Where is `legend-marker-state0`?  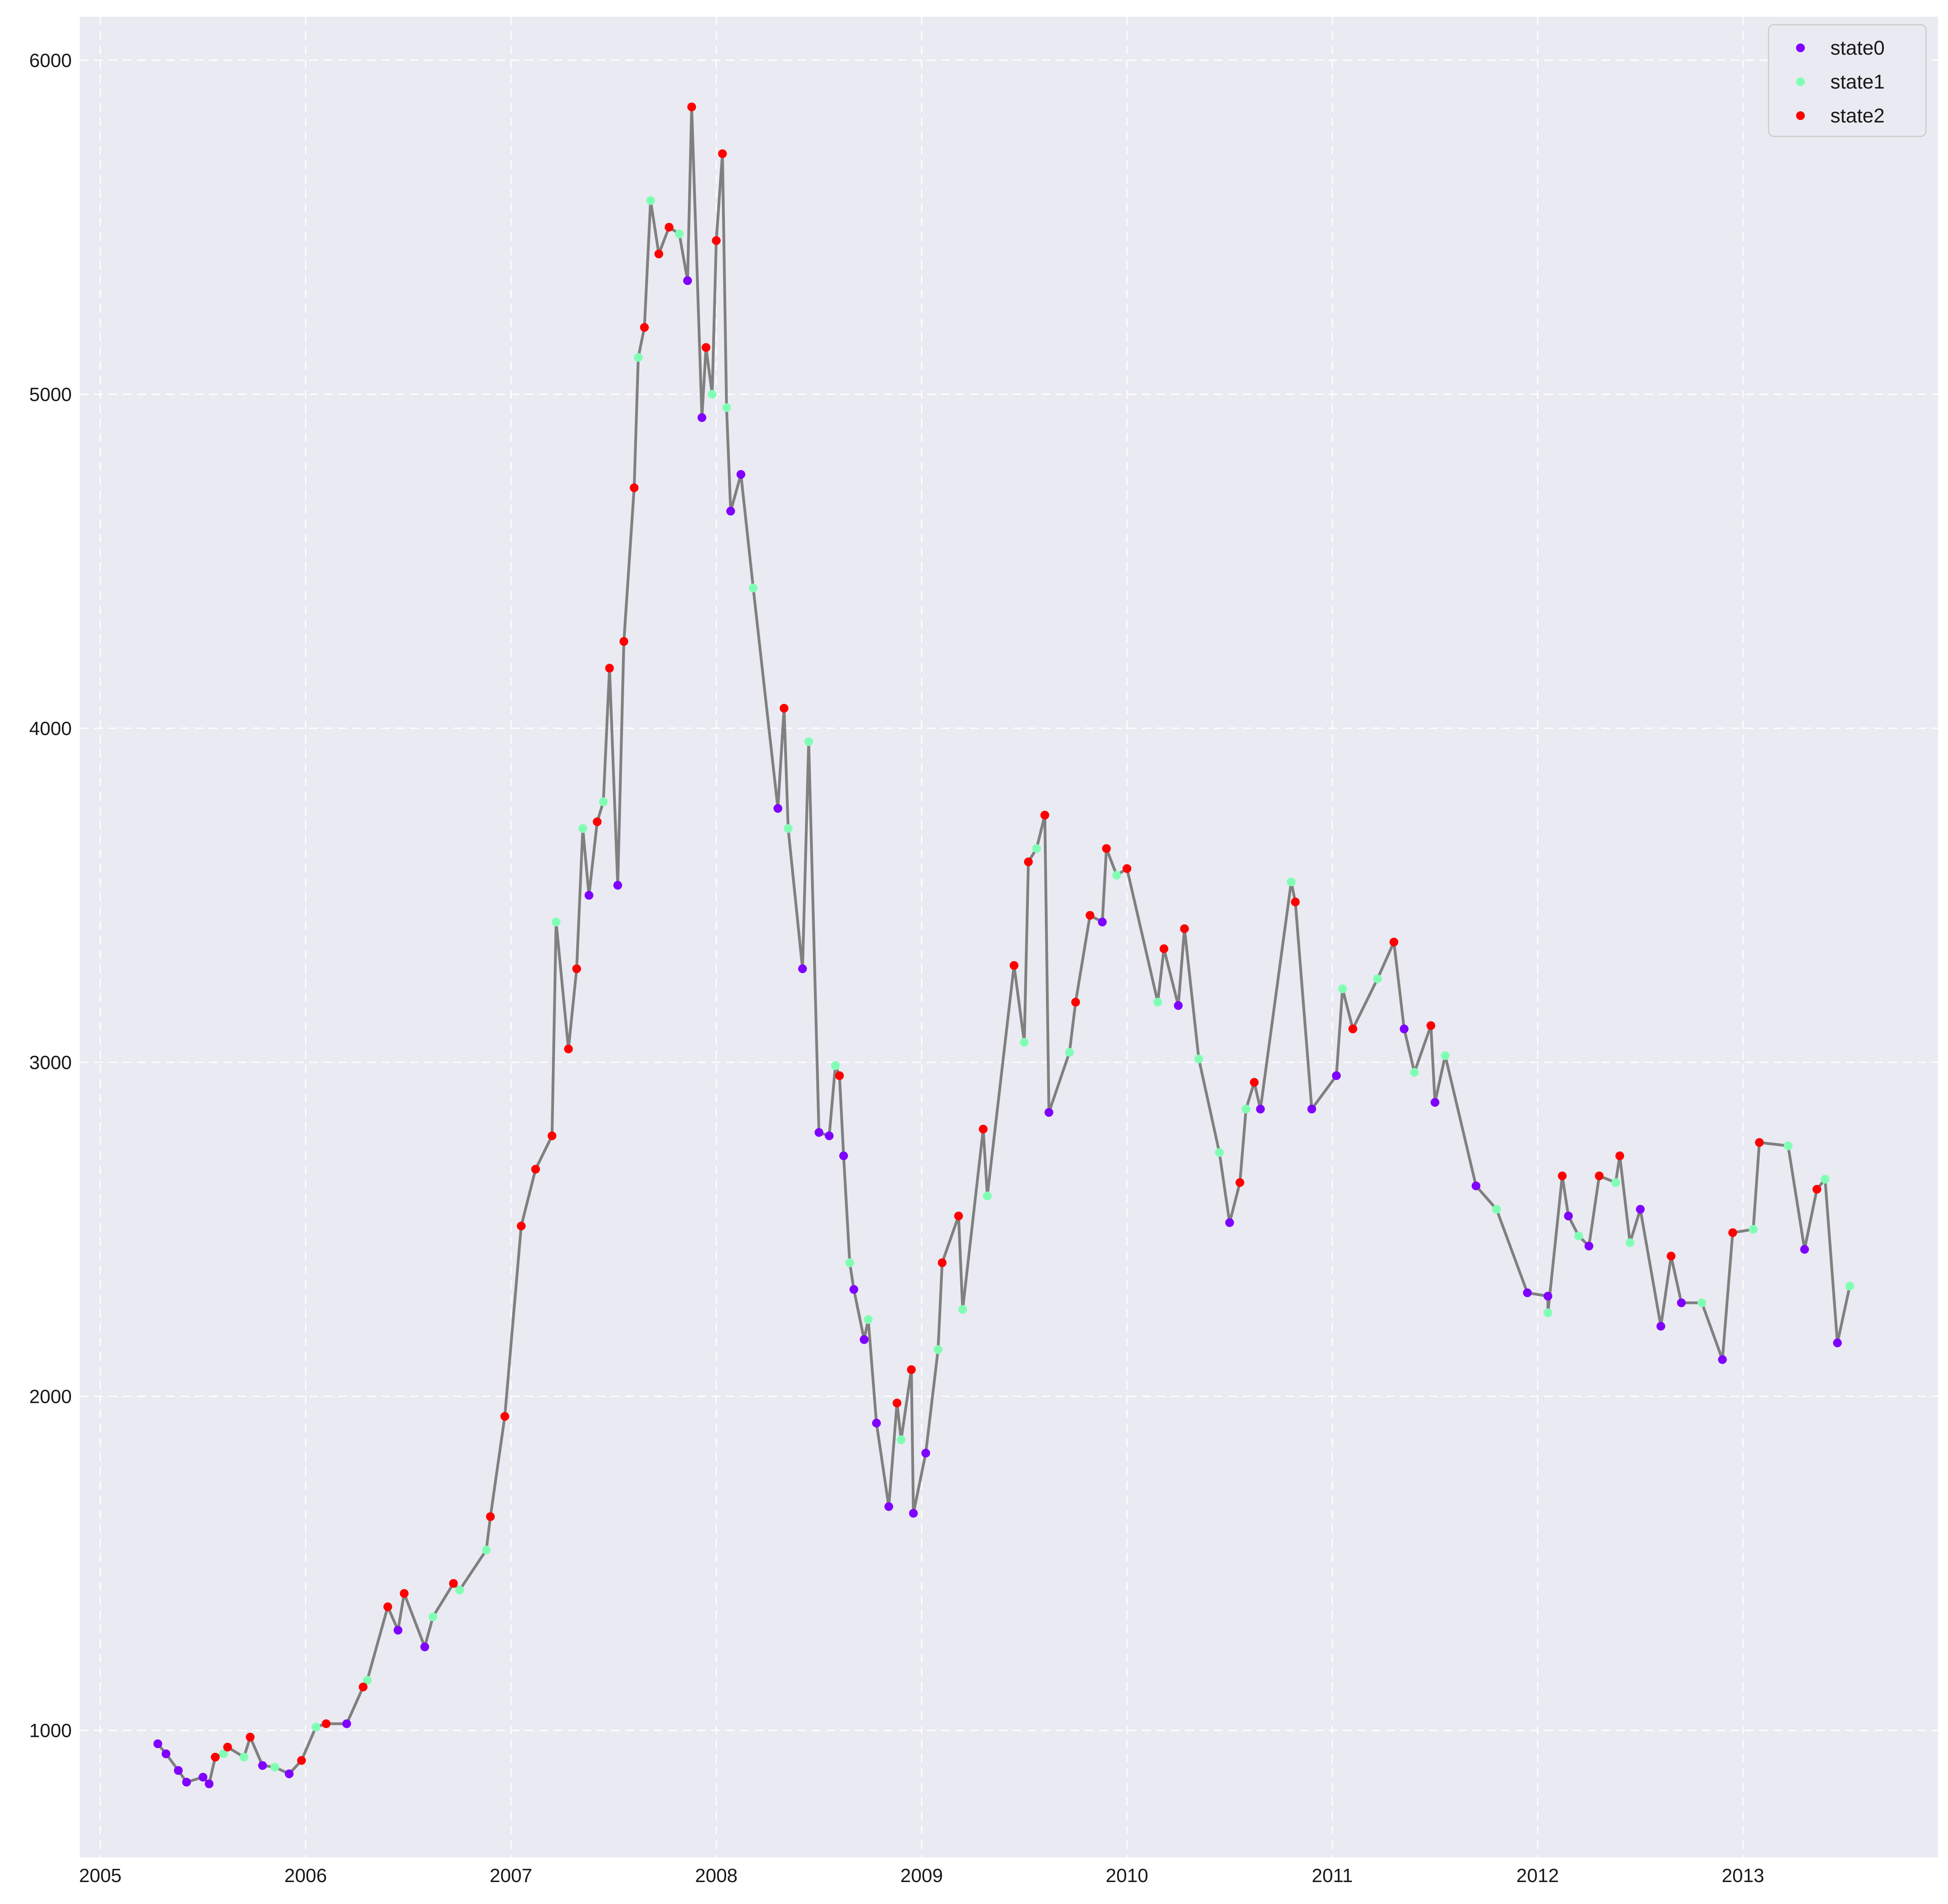
legend-marker-state0 is located at coordinates (1800, 47).